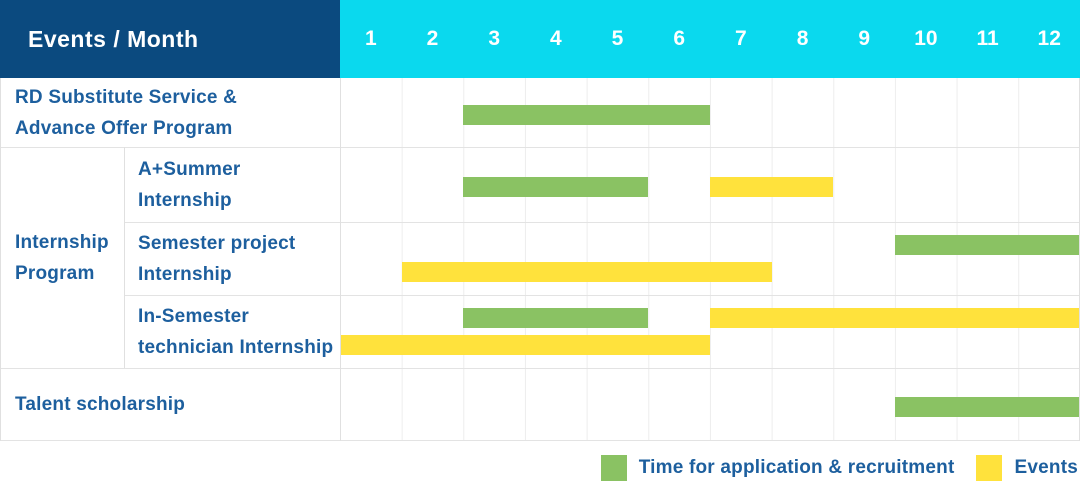 The height and width of the screenshot is (494, 1080). What do you see at coordinates (1046, 467) in the screenshot?
I see `legend-label-events: Events` at bounding box center [1046, 467].